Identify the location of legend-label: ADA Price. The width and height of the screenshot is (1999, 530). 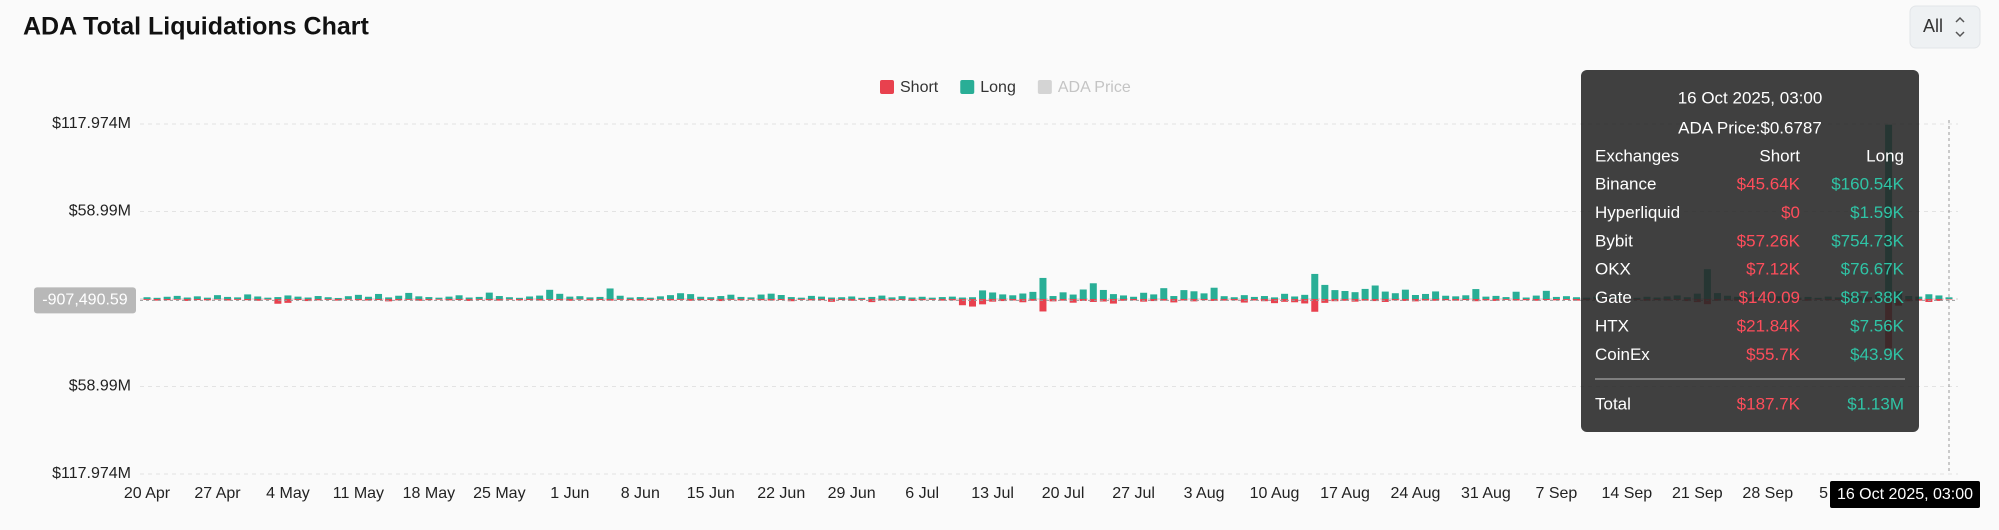
(1094, 87).